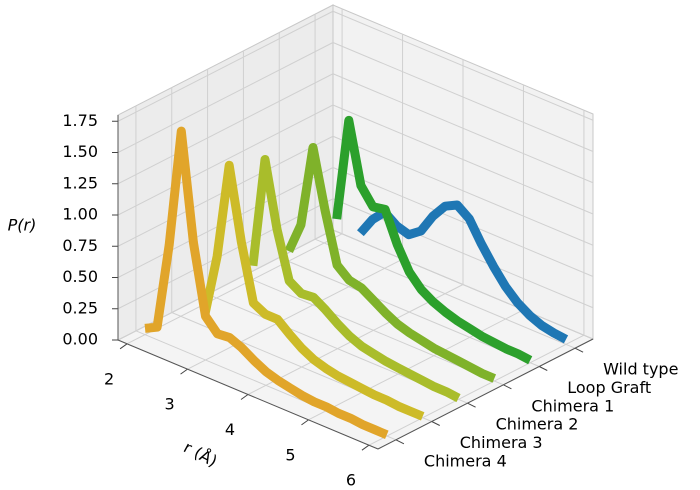  Describe the element at coordinates (80, 214) in the screenshot. I see `z-tick-label: 1.00` at that location.